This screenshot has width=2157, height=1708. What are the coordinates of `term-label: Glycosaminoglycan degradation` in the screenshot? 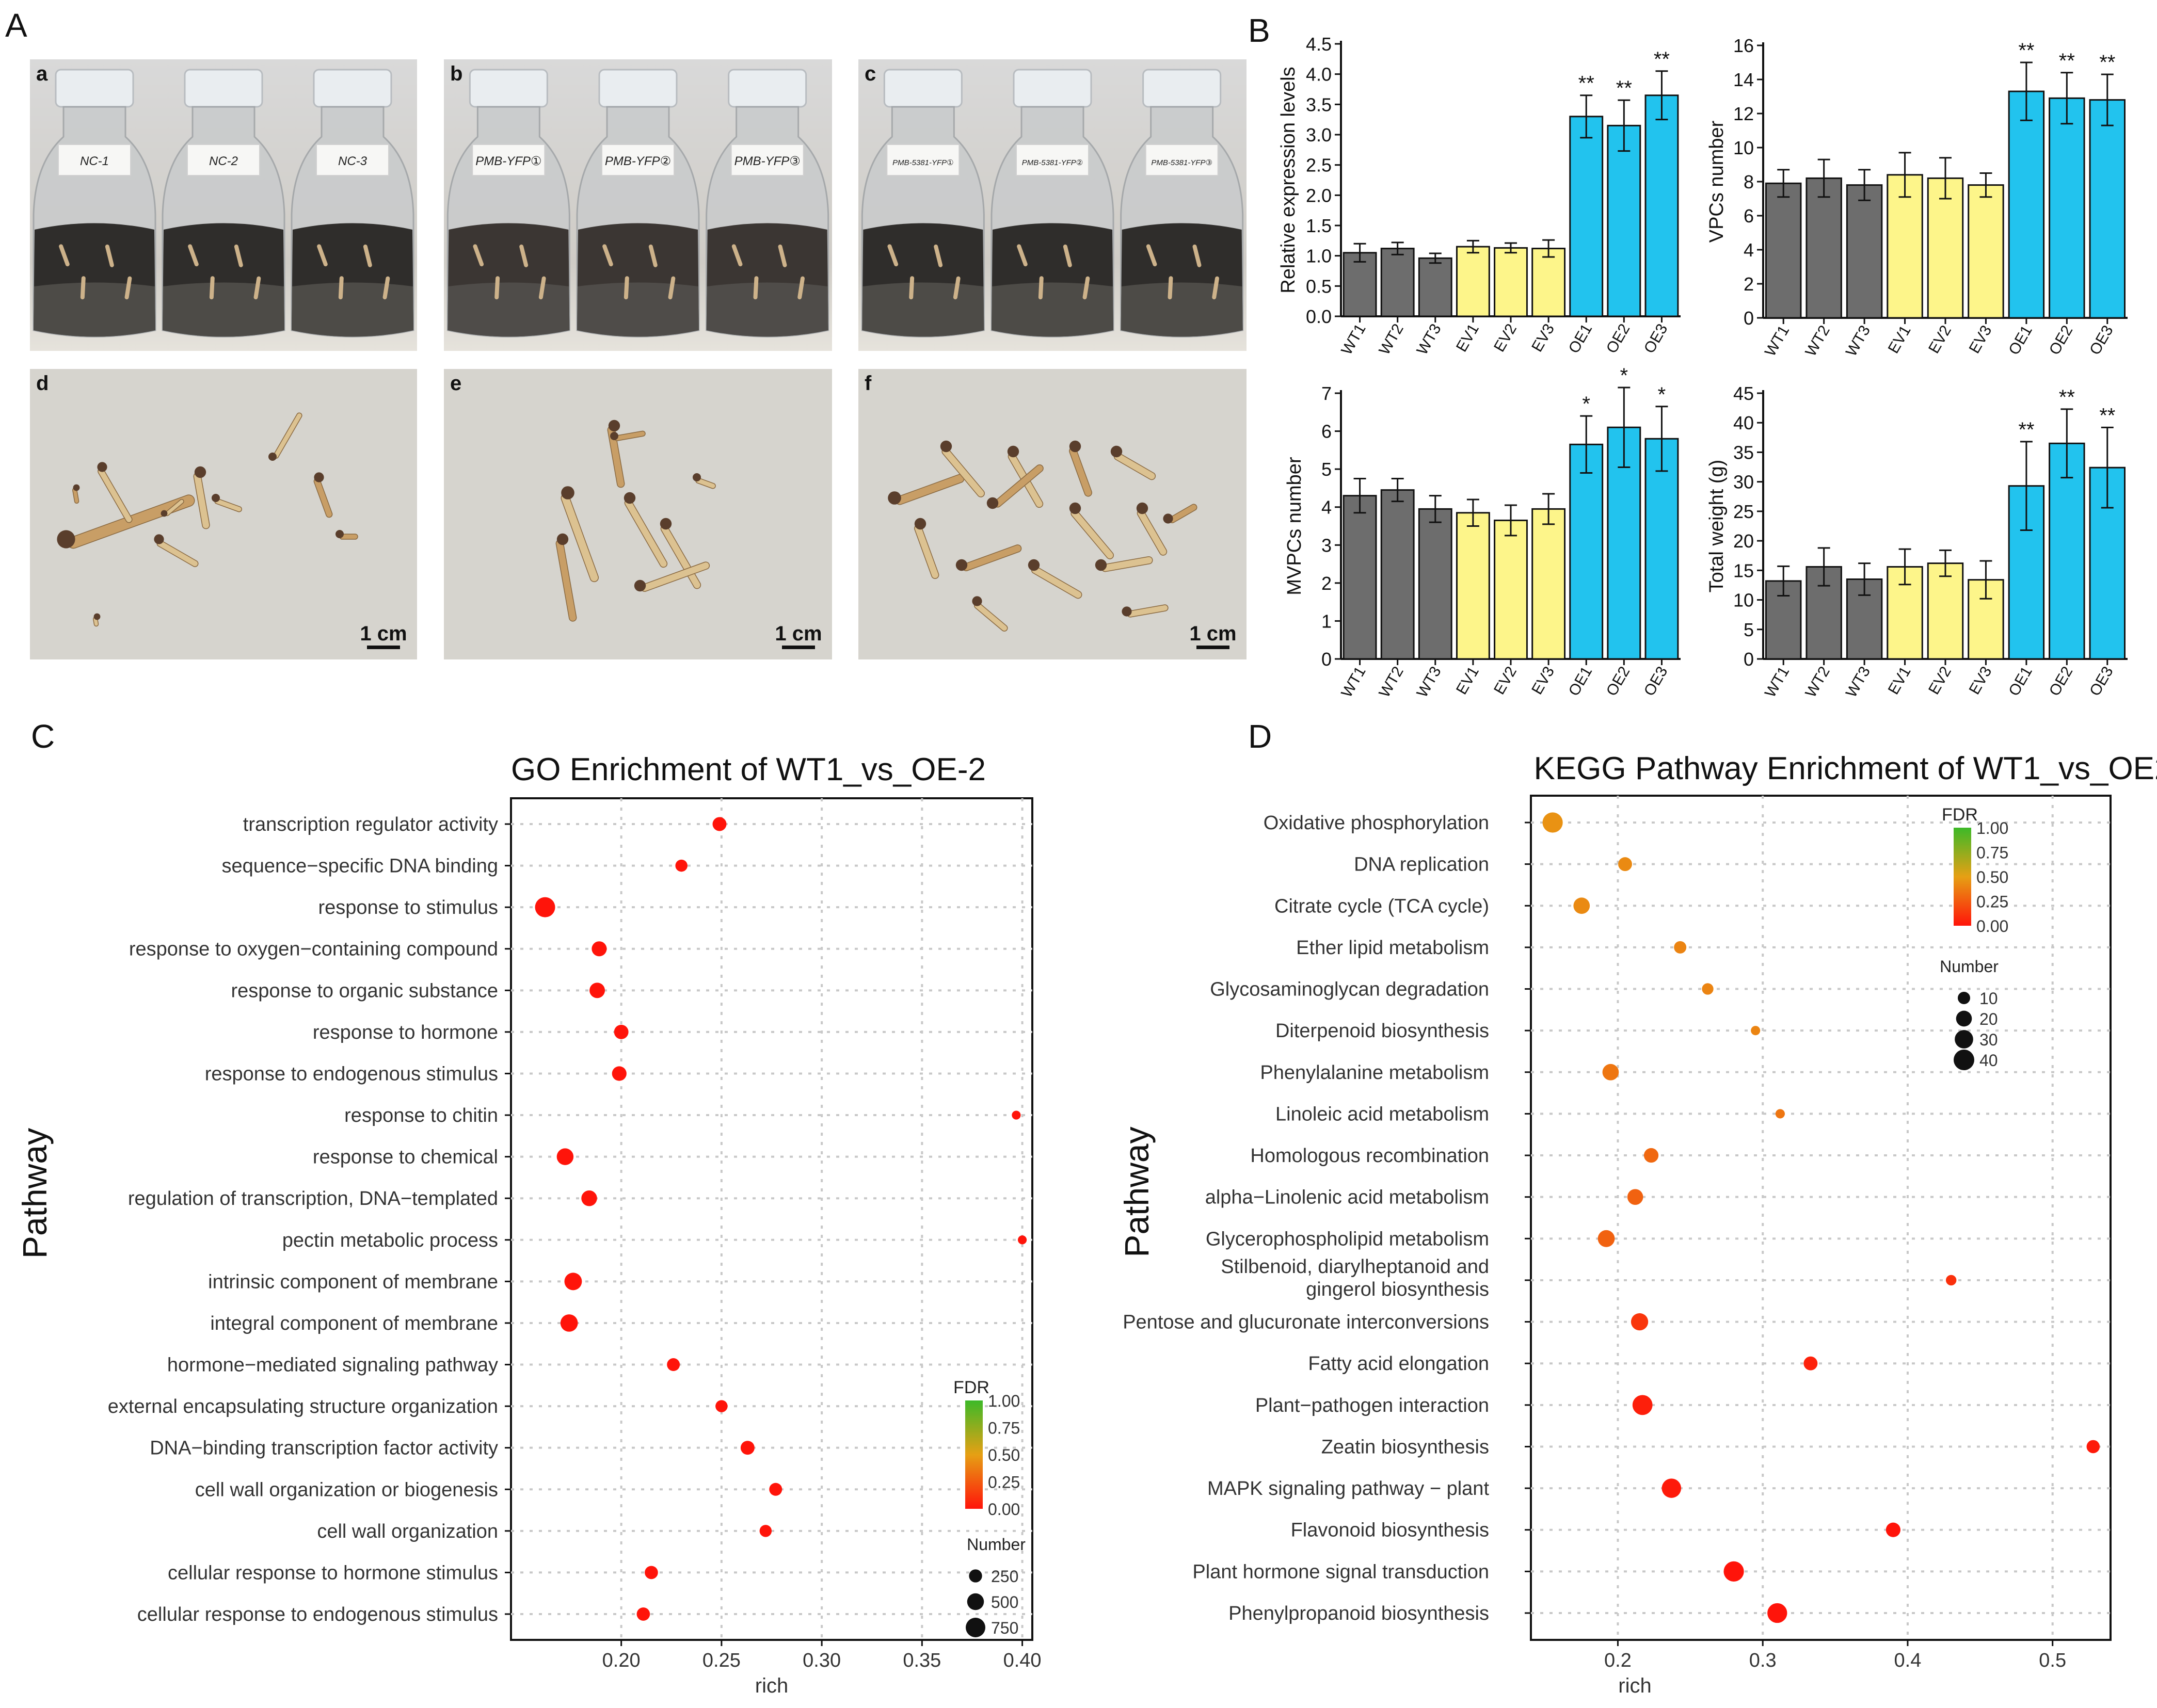 It's located at (1349, 990).